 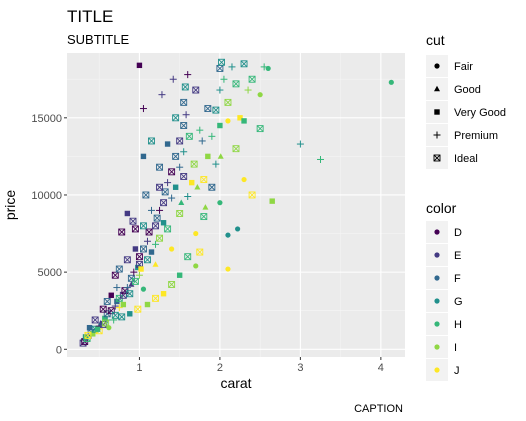 I want to click on legend-cut-label: Very Good, so click(x=480, y=113).